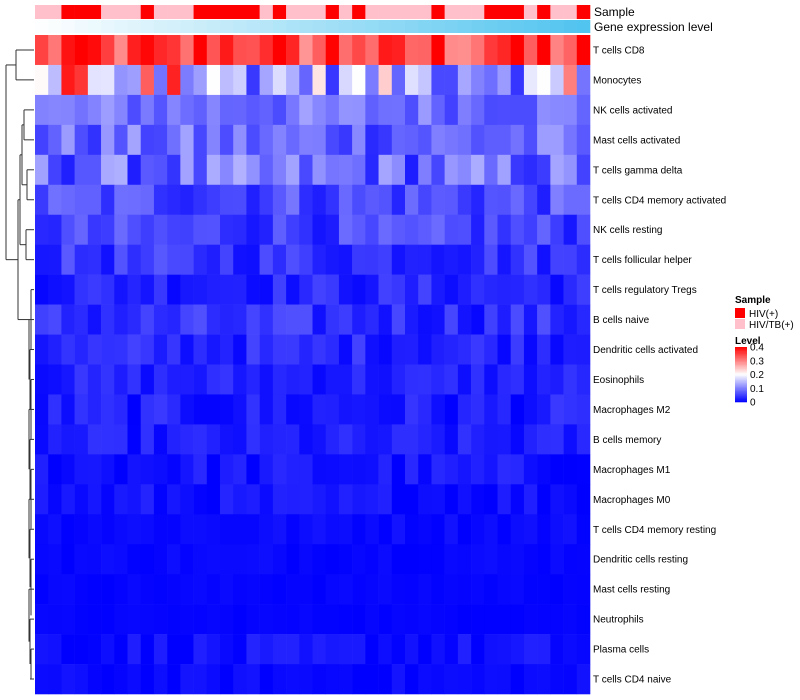 This screenshot has width=800, height=700. What do you see at coordinates (632, 410) in the screenshot?
I see `row-label: Macrophages M2` at bounding box center [632, 410].